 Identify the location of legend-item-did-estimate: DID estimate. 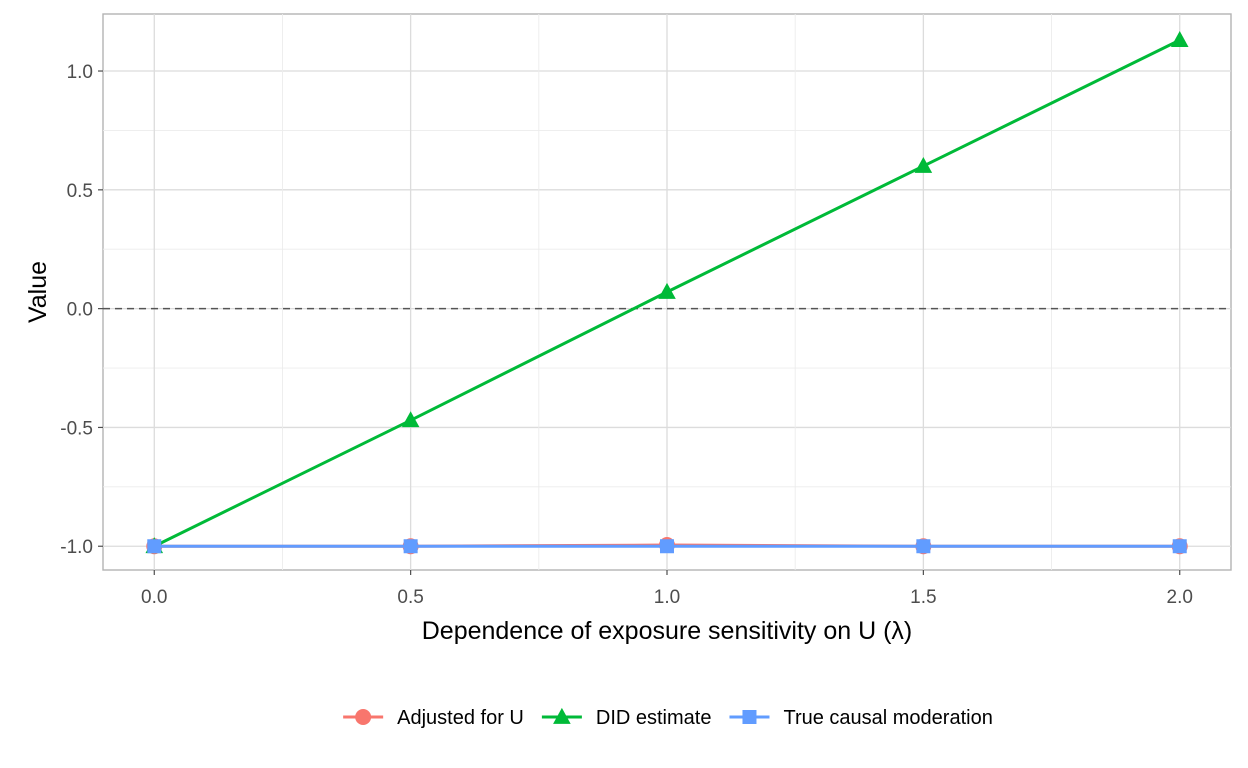
(626, 718).